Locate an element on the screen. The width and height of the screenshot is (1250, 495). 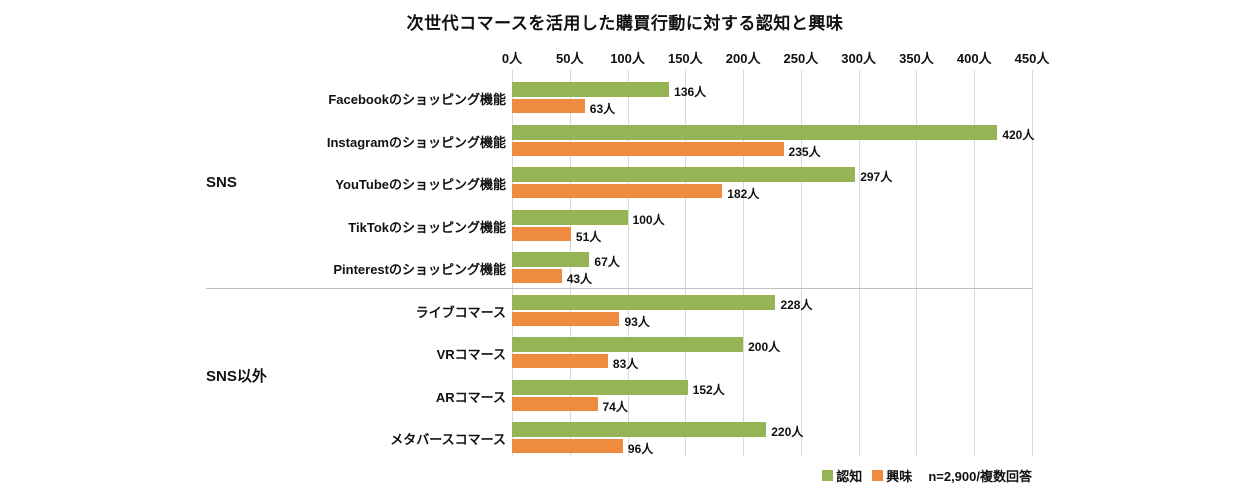
legend-label: 興味 is located at coordinates (899, 476).